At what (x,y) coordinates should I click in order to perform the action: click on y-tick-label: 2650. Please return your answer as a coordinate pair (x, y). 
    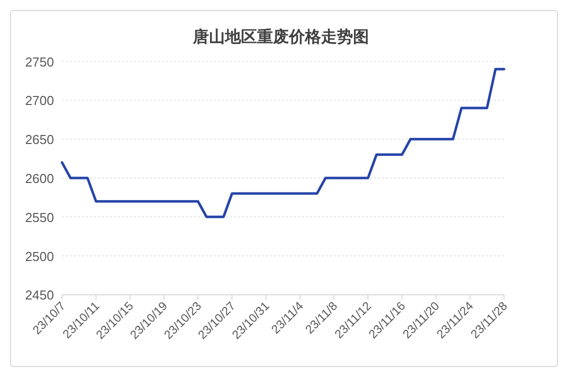
    Looking at the image, I should click on (39, 140).